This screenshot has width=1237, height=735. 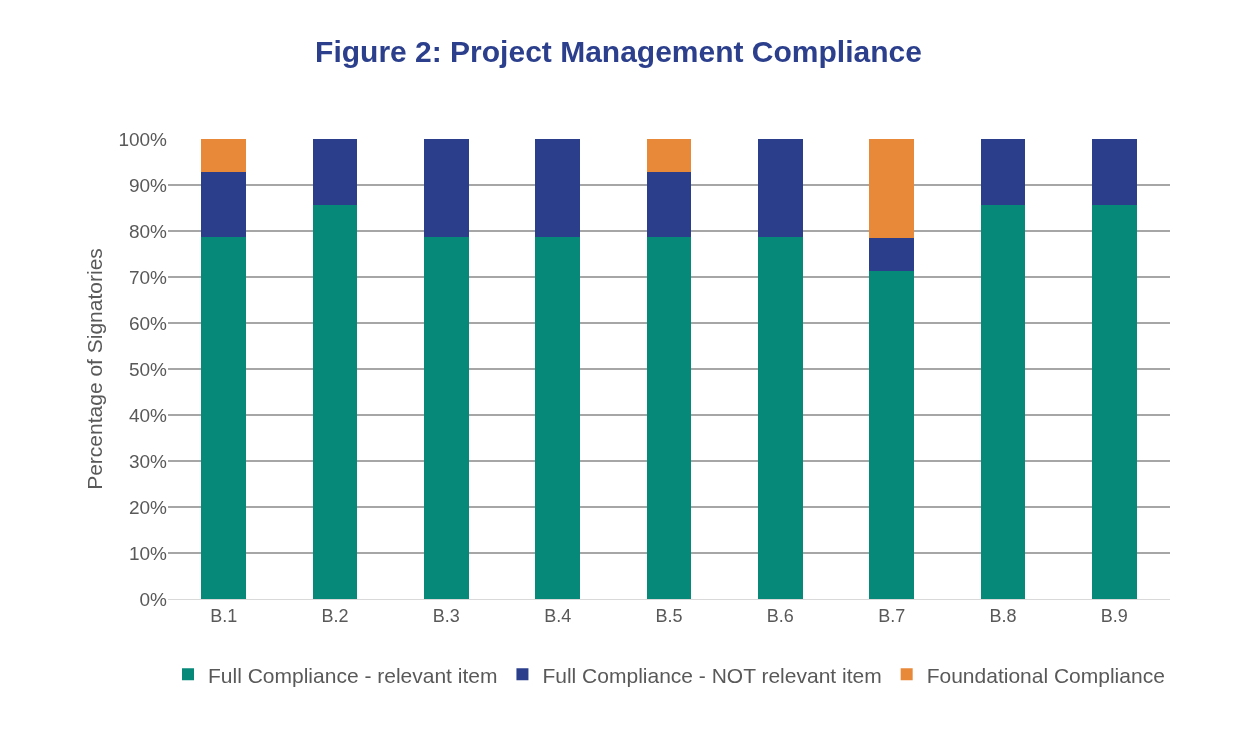 I want to click on y-tick-label: 20%, so click(x=148, y=507).